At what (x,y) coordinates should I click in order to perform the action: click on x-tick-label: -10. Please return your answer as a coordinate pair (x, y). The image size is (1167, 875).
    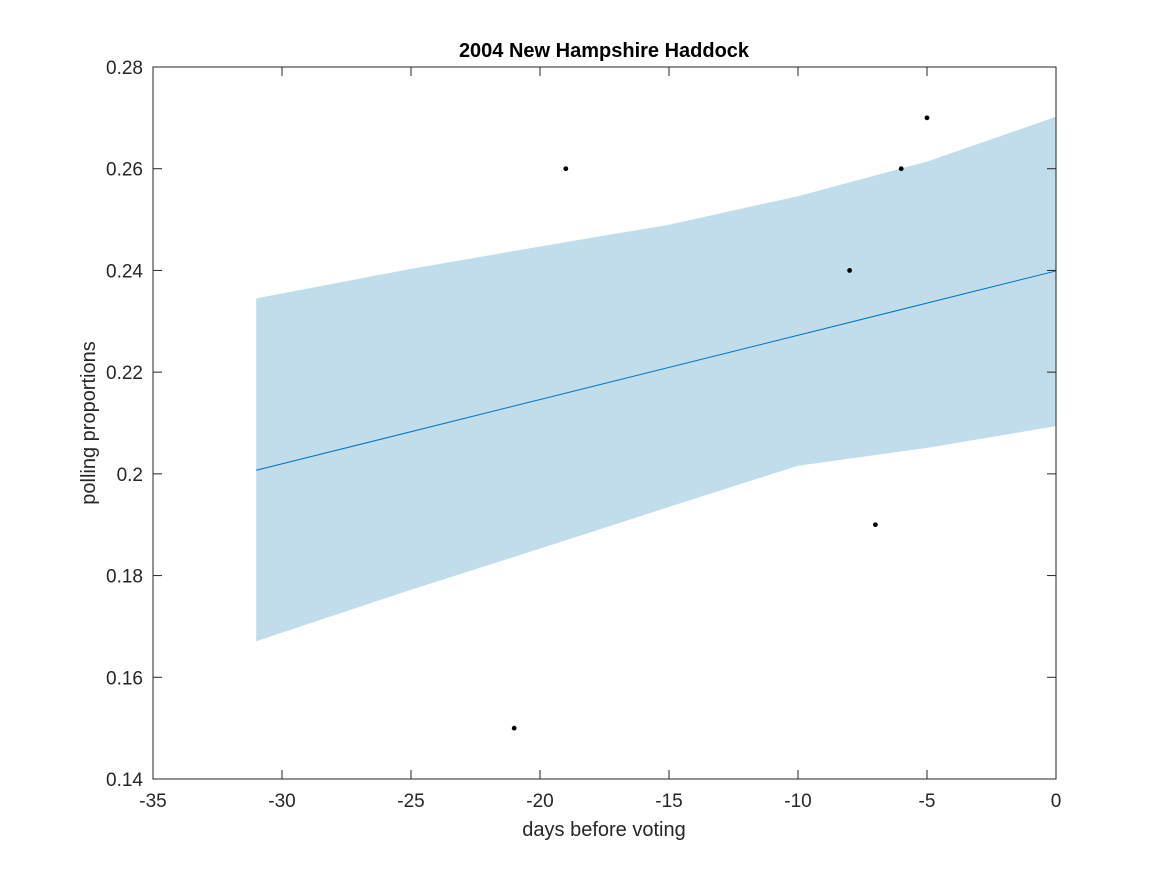
    Looking at the image, I should click on (797, 801).